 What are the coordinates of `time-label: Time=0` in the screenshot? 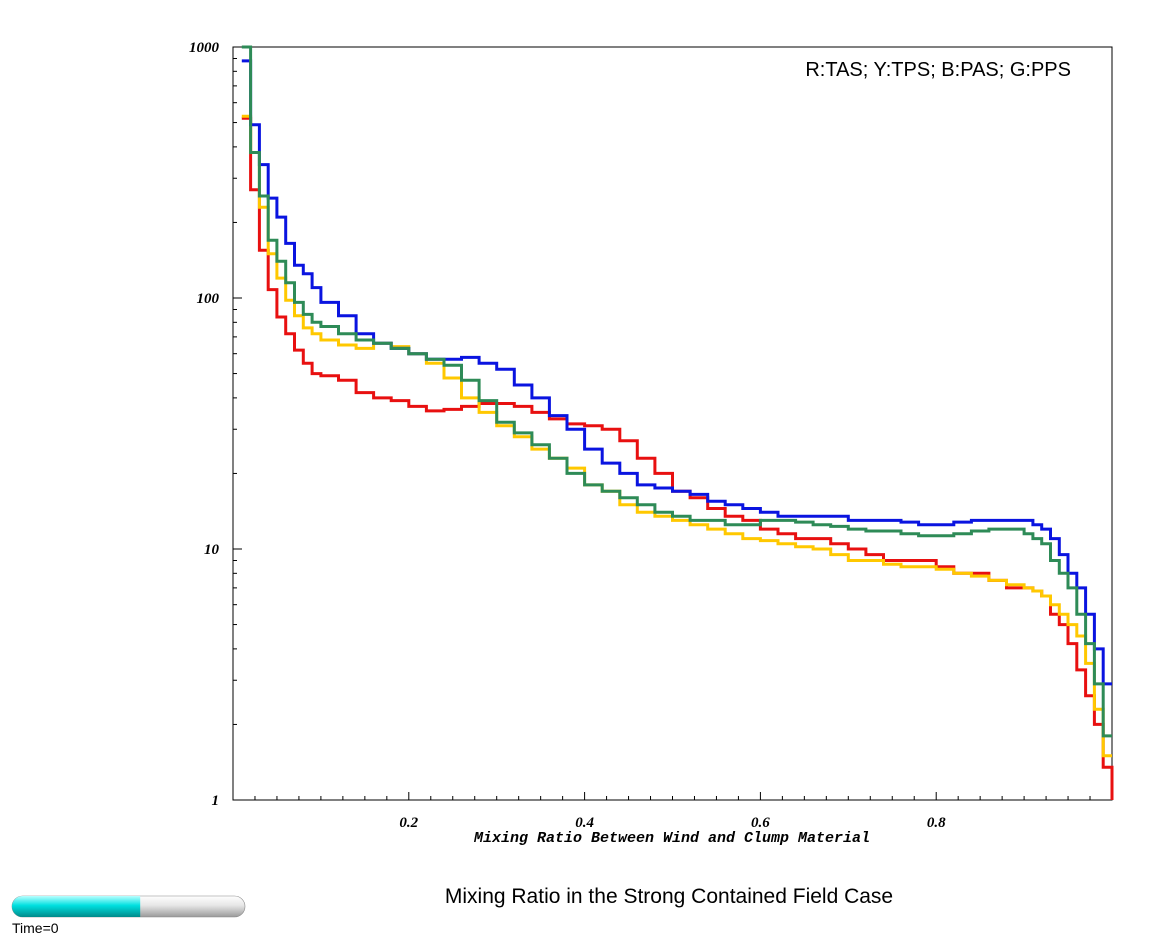 It's located at (35, 928).